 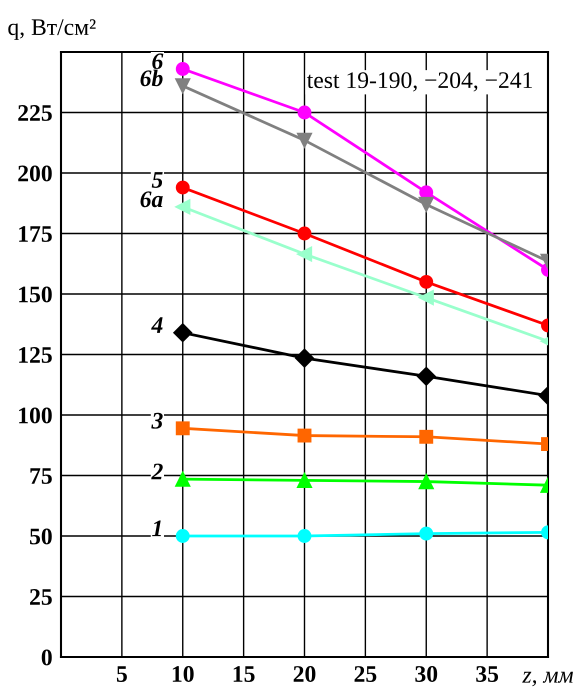 What do you see at coordinates (35, 113) in the screenshot?
I see `y-tick-label: 225` at bounding box center [35, 113].